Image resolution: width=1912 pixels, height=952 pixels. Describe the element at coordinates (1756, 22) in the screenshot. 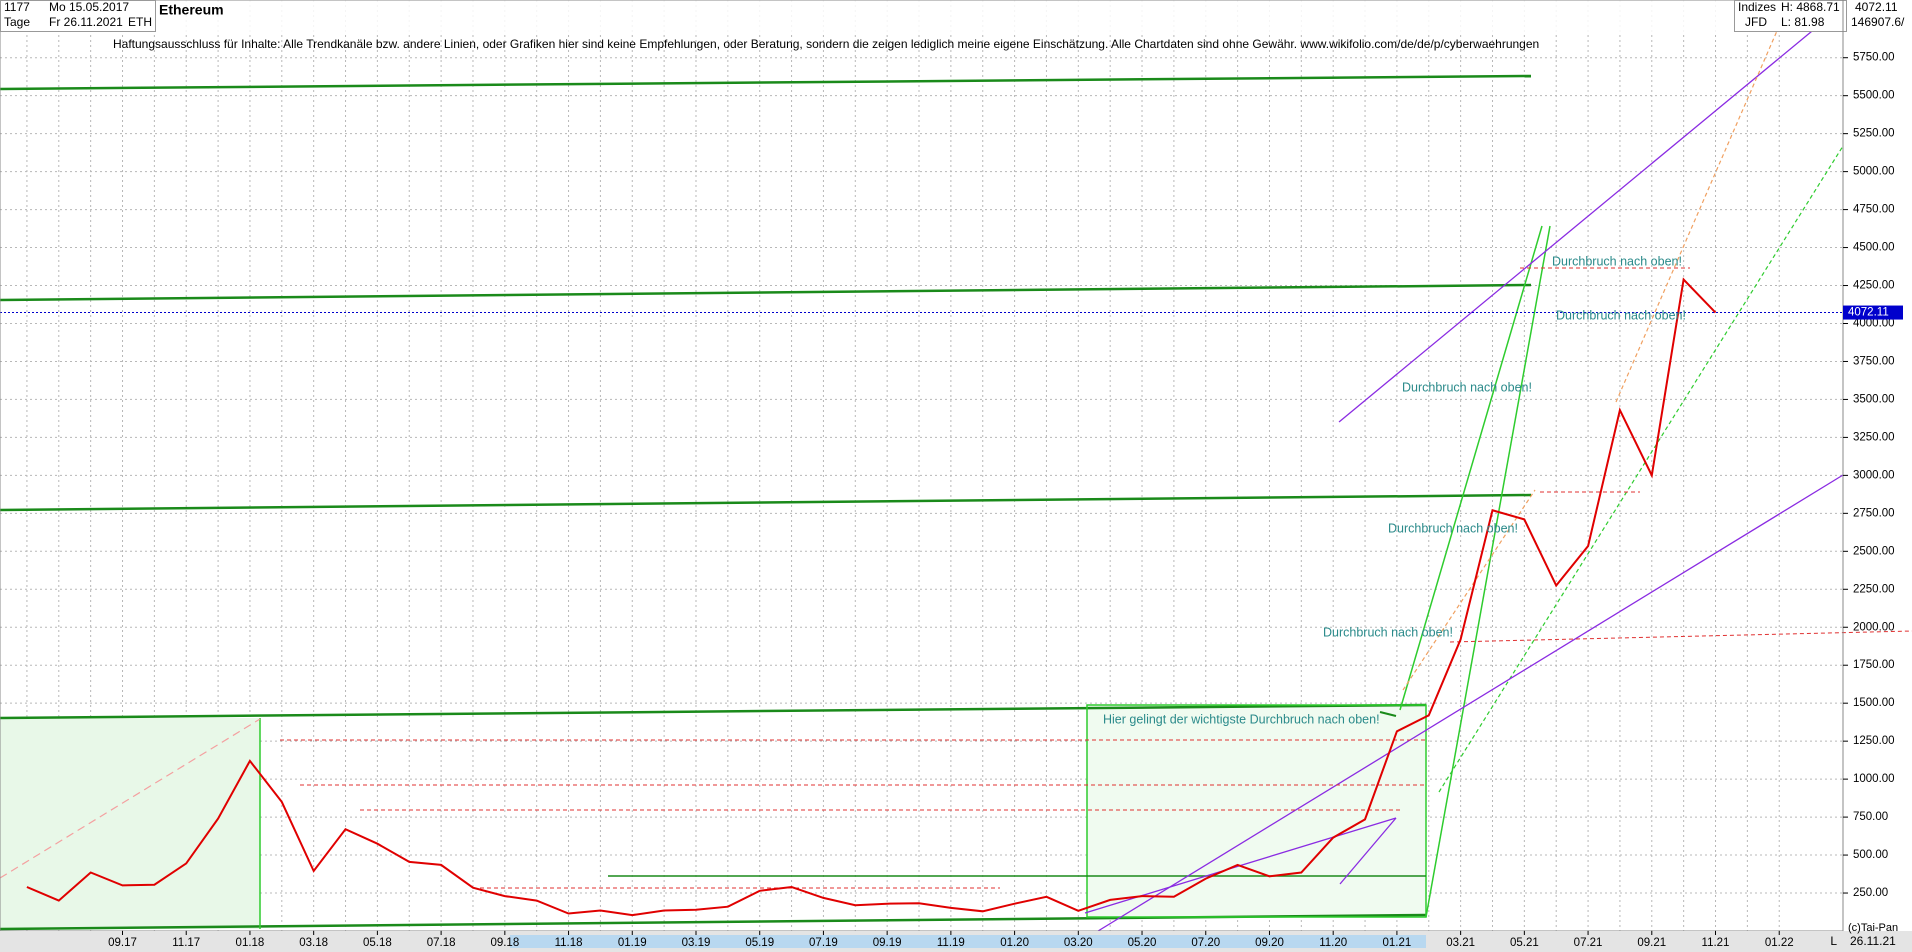

I see `broker: JFD` at that location.